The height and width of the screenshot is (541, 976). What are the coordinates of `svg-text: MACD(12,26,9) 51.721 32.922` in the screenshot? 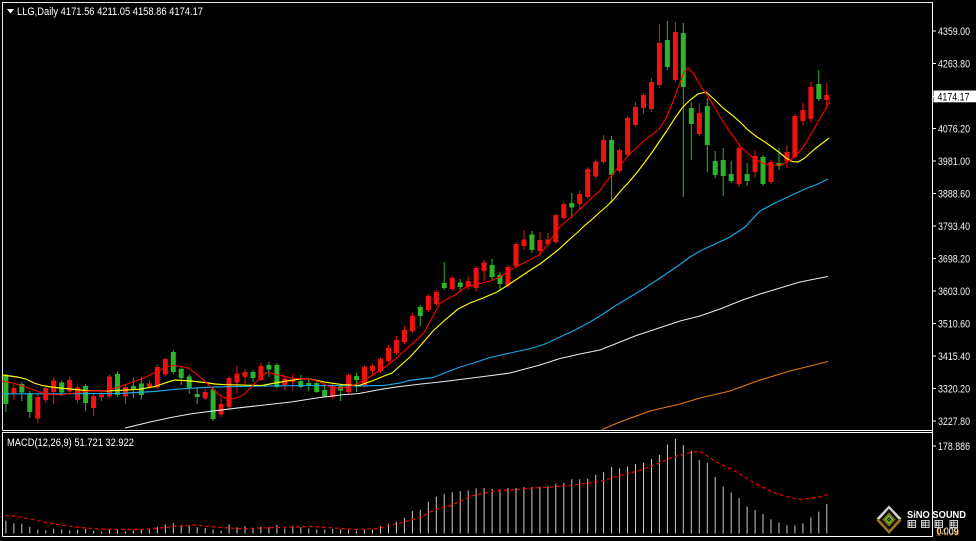 It's located at (70, 443).